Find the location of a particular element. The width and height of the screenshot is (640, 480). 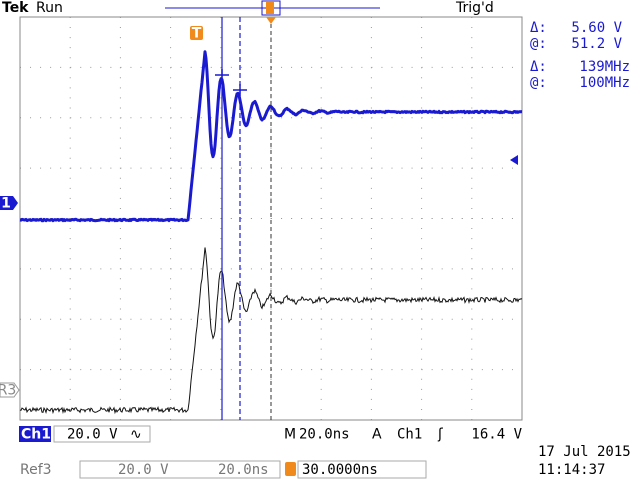

trigger-position-marker is located at coordinates (270, 8).